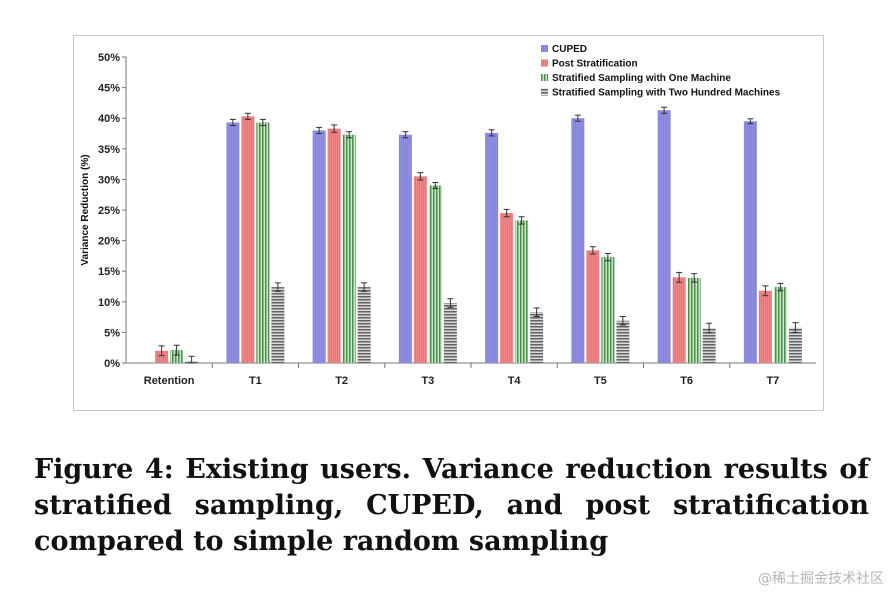  Describe the element at coordinates (109, 211) in the screenshot. I see `y-tick-label: 25%` at that location.